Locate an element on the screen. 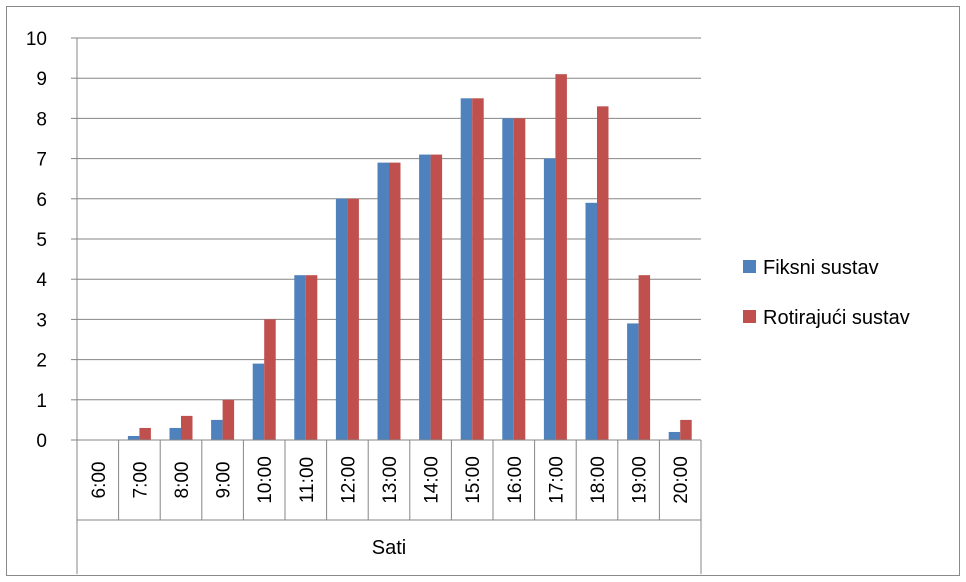 Image resolution: width=966 pixels, height=582 pixels. y-tick-label: 4 is located at coordinates (41, 280).